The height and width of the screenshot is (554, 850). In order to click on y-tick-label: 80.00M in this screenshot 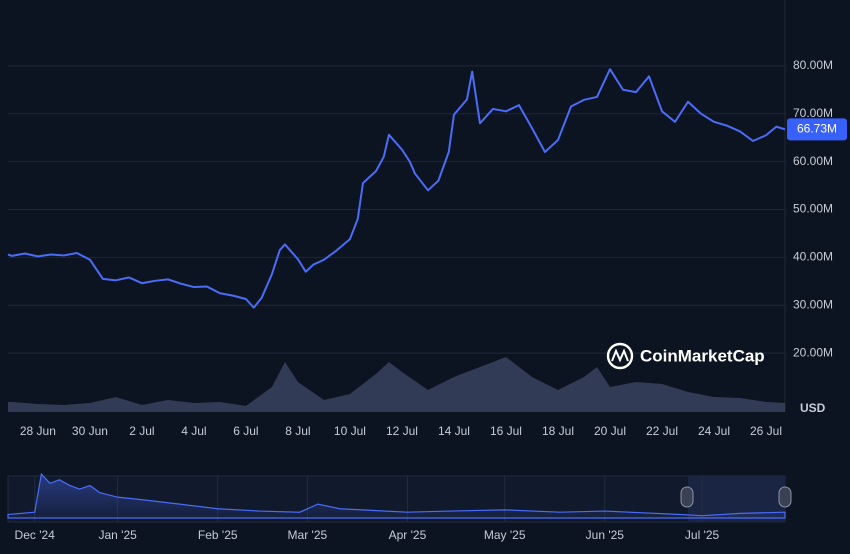, I will do `click(813, 65)`.